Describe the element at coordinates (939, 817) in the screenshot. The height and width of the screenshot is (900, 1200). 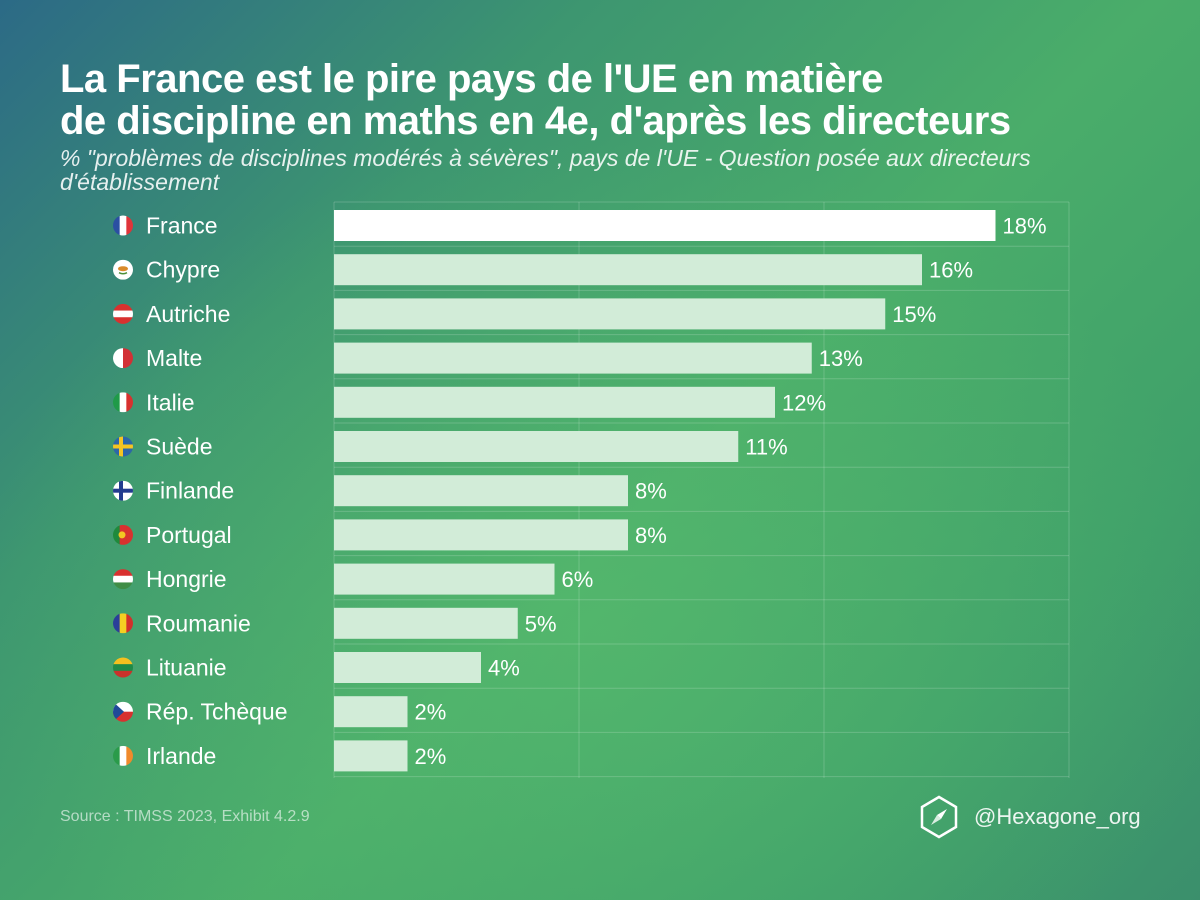
I see `hexagone-logo-icon` at that location.